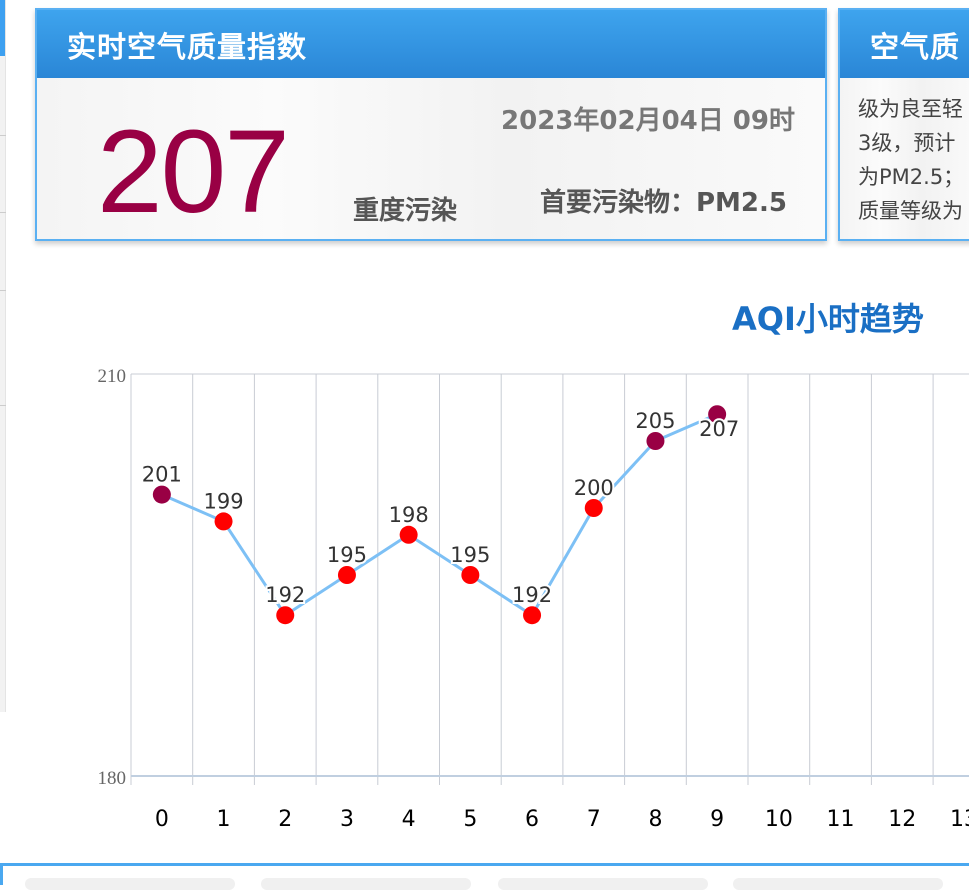 Image resolution: width=969 pixels, height=890 pixels. Describe the element at coordinates (409, 515) in the screenshot. I see `data-label: 198` at that location.